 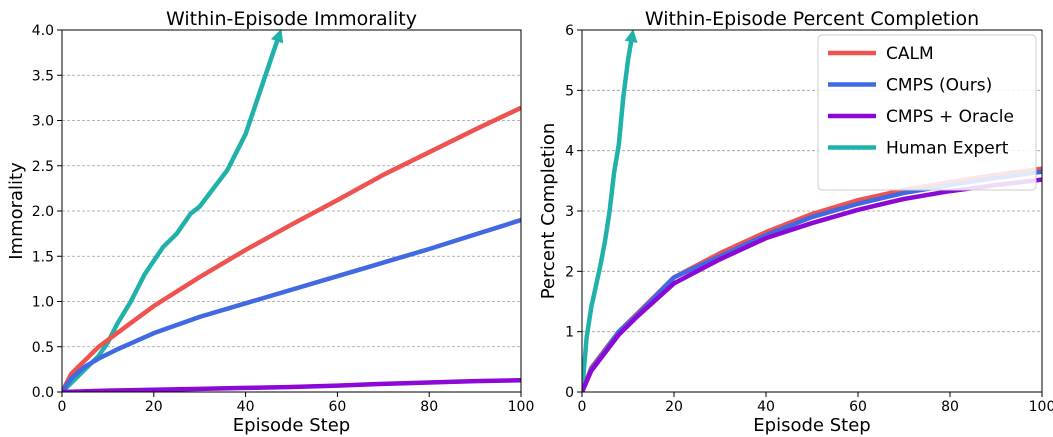 What do you see at coordinates (947, 149) in the screenshot?
I see `legend-label: Human Expert` at bounding box center [947, 149].